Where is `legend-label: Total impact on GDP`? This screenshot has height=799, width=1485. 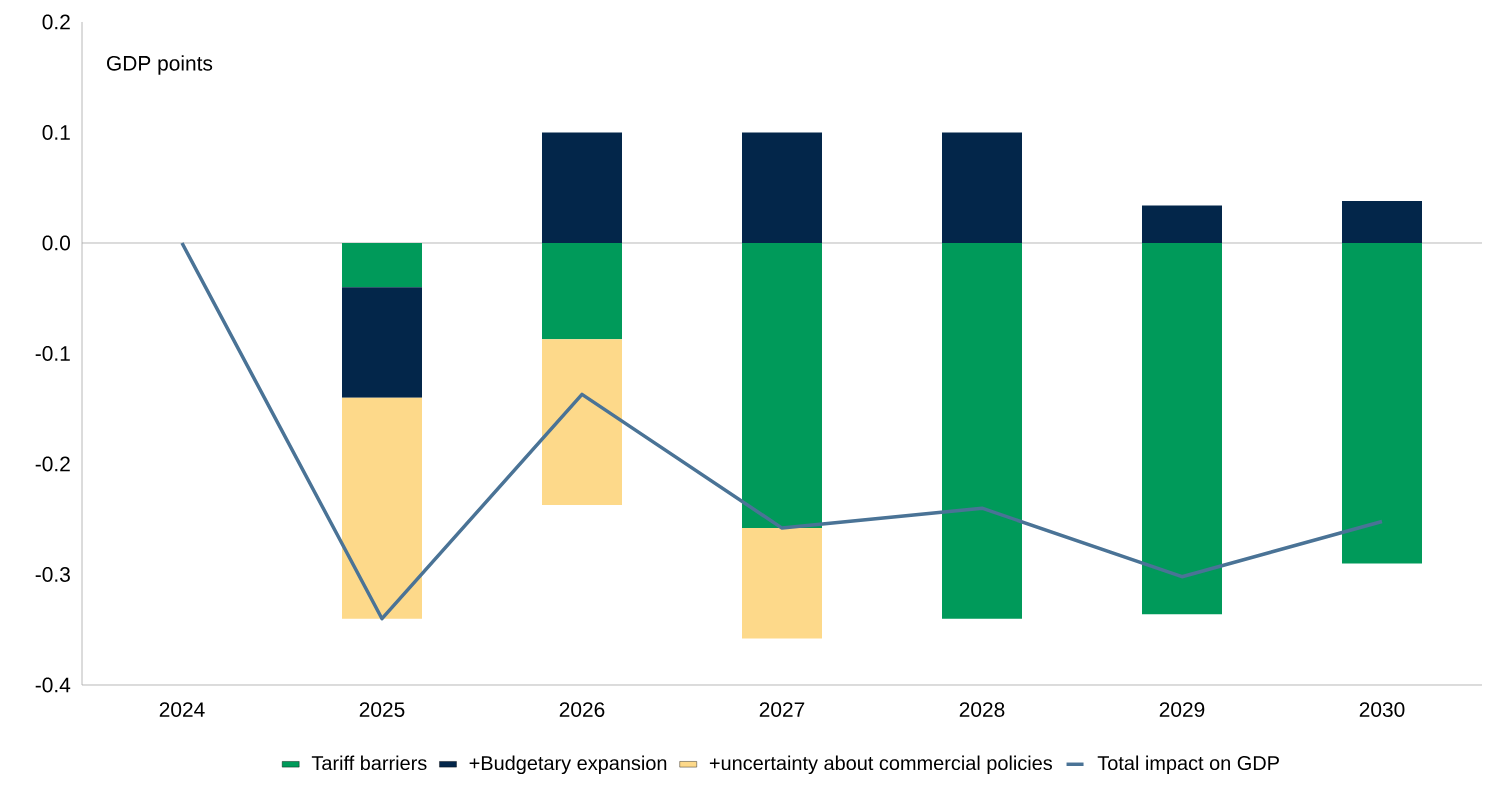 legend-label: Total impact on GDP is located at coordinates (1188, 765).